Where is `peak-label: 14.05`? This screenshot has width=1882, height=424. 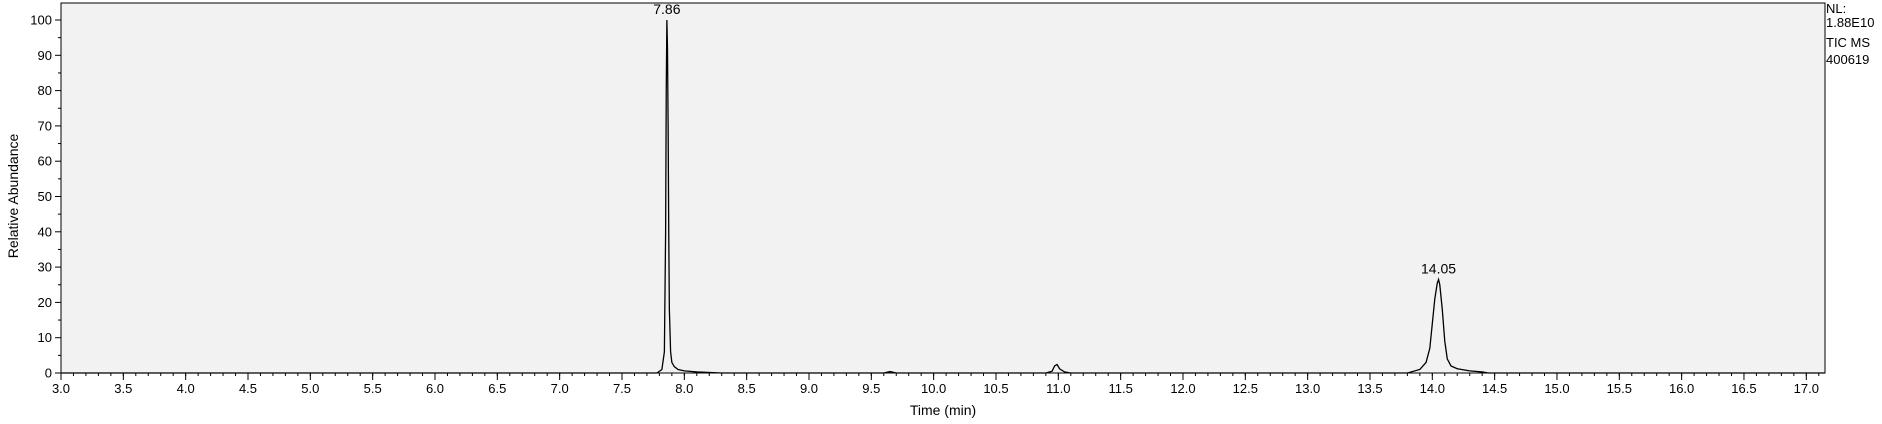 peak-label: 14.05 is located at coordinates (1438, 268).